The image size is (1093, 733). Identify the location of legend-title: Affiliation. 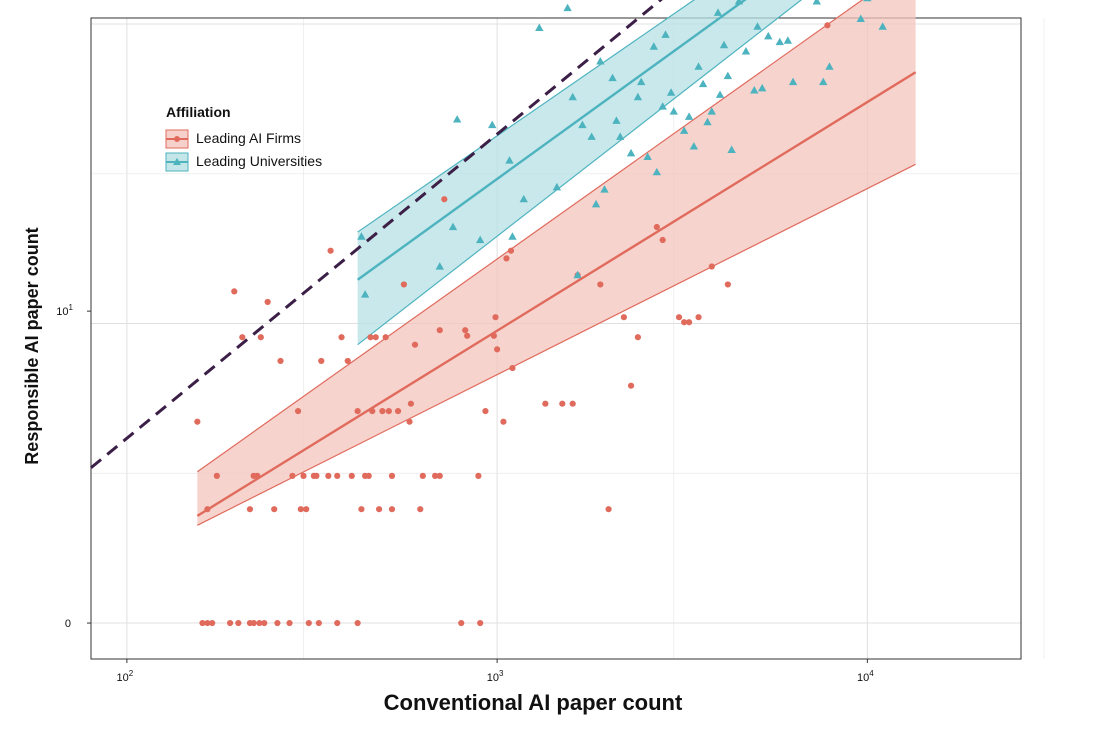
(198, 112).